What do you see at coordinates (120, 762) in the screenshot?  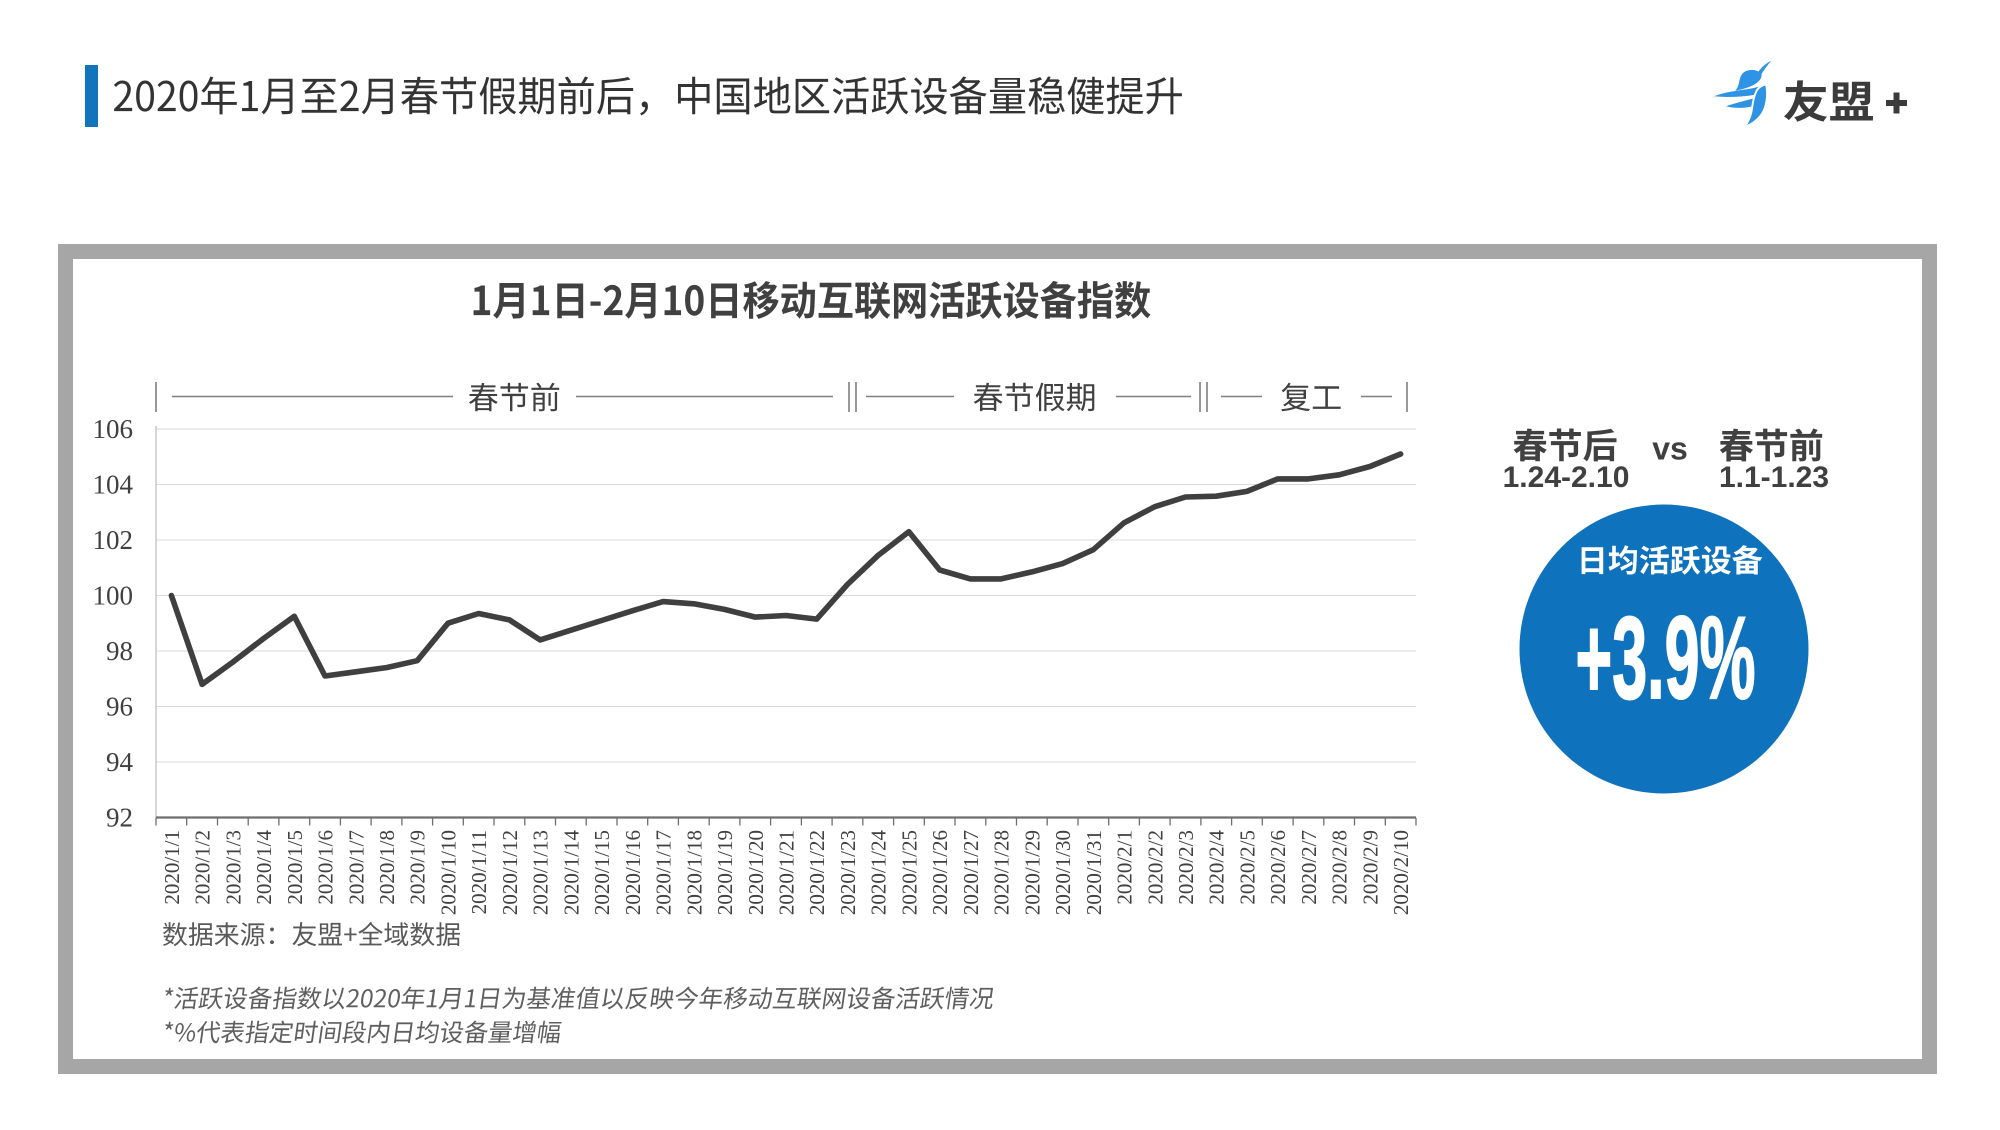 I see `svg-text: 94` at bounding box center [120, 762].